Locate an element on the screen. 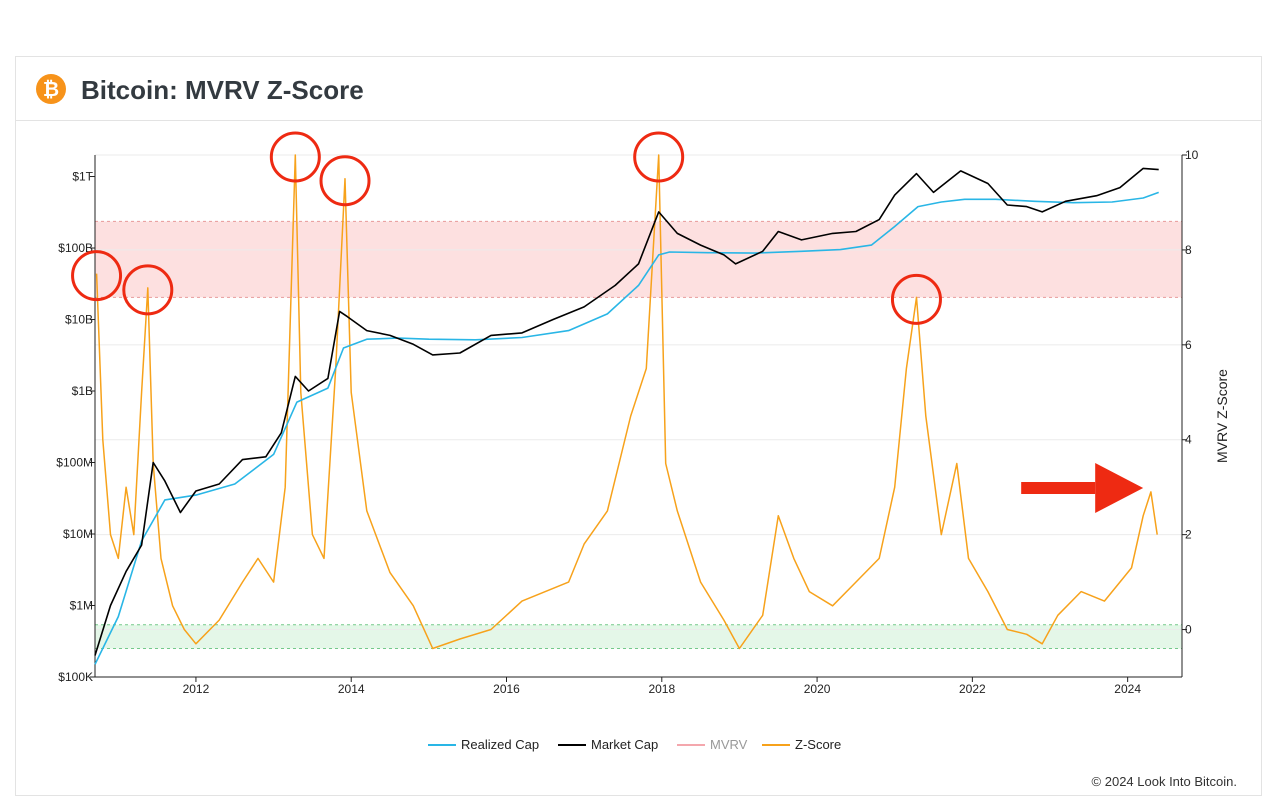 The image size is (1278, 801). card-header: ₿ Bitcoin: MVRV Z-Score is located at coordinates (638, 89).